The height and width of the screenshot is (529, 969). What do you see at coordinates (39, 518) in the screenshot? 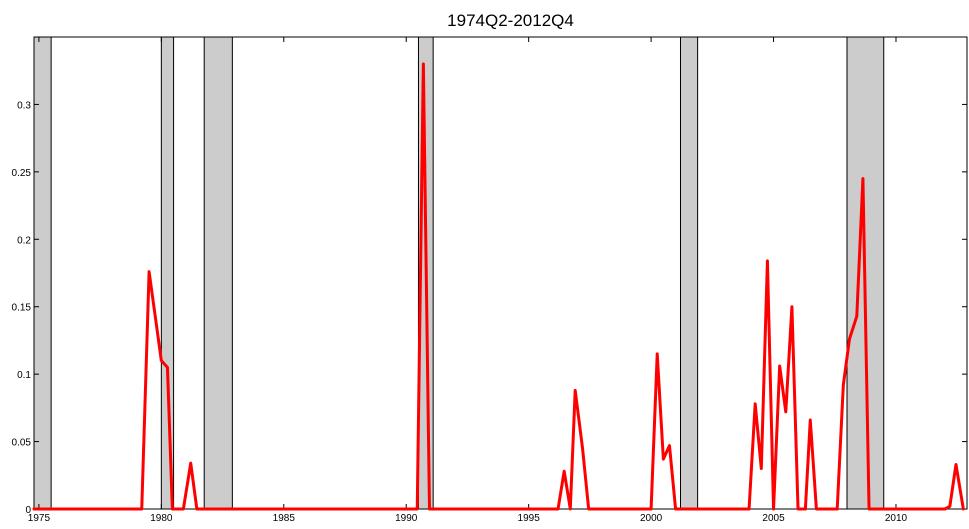
I see `x-tick-label: 1975` at bounding box center [39, 518].